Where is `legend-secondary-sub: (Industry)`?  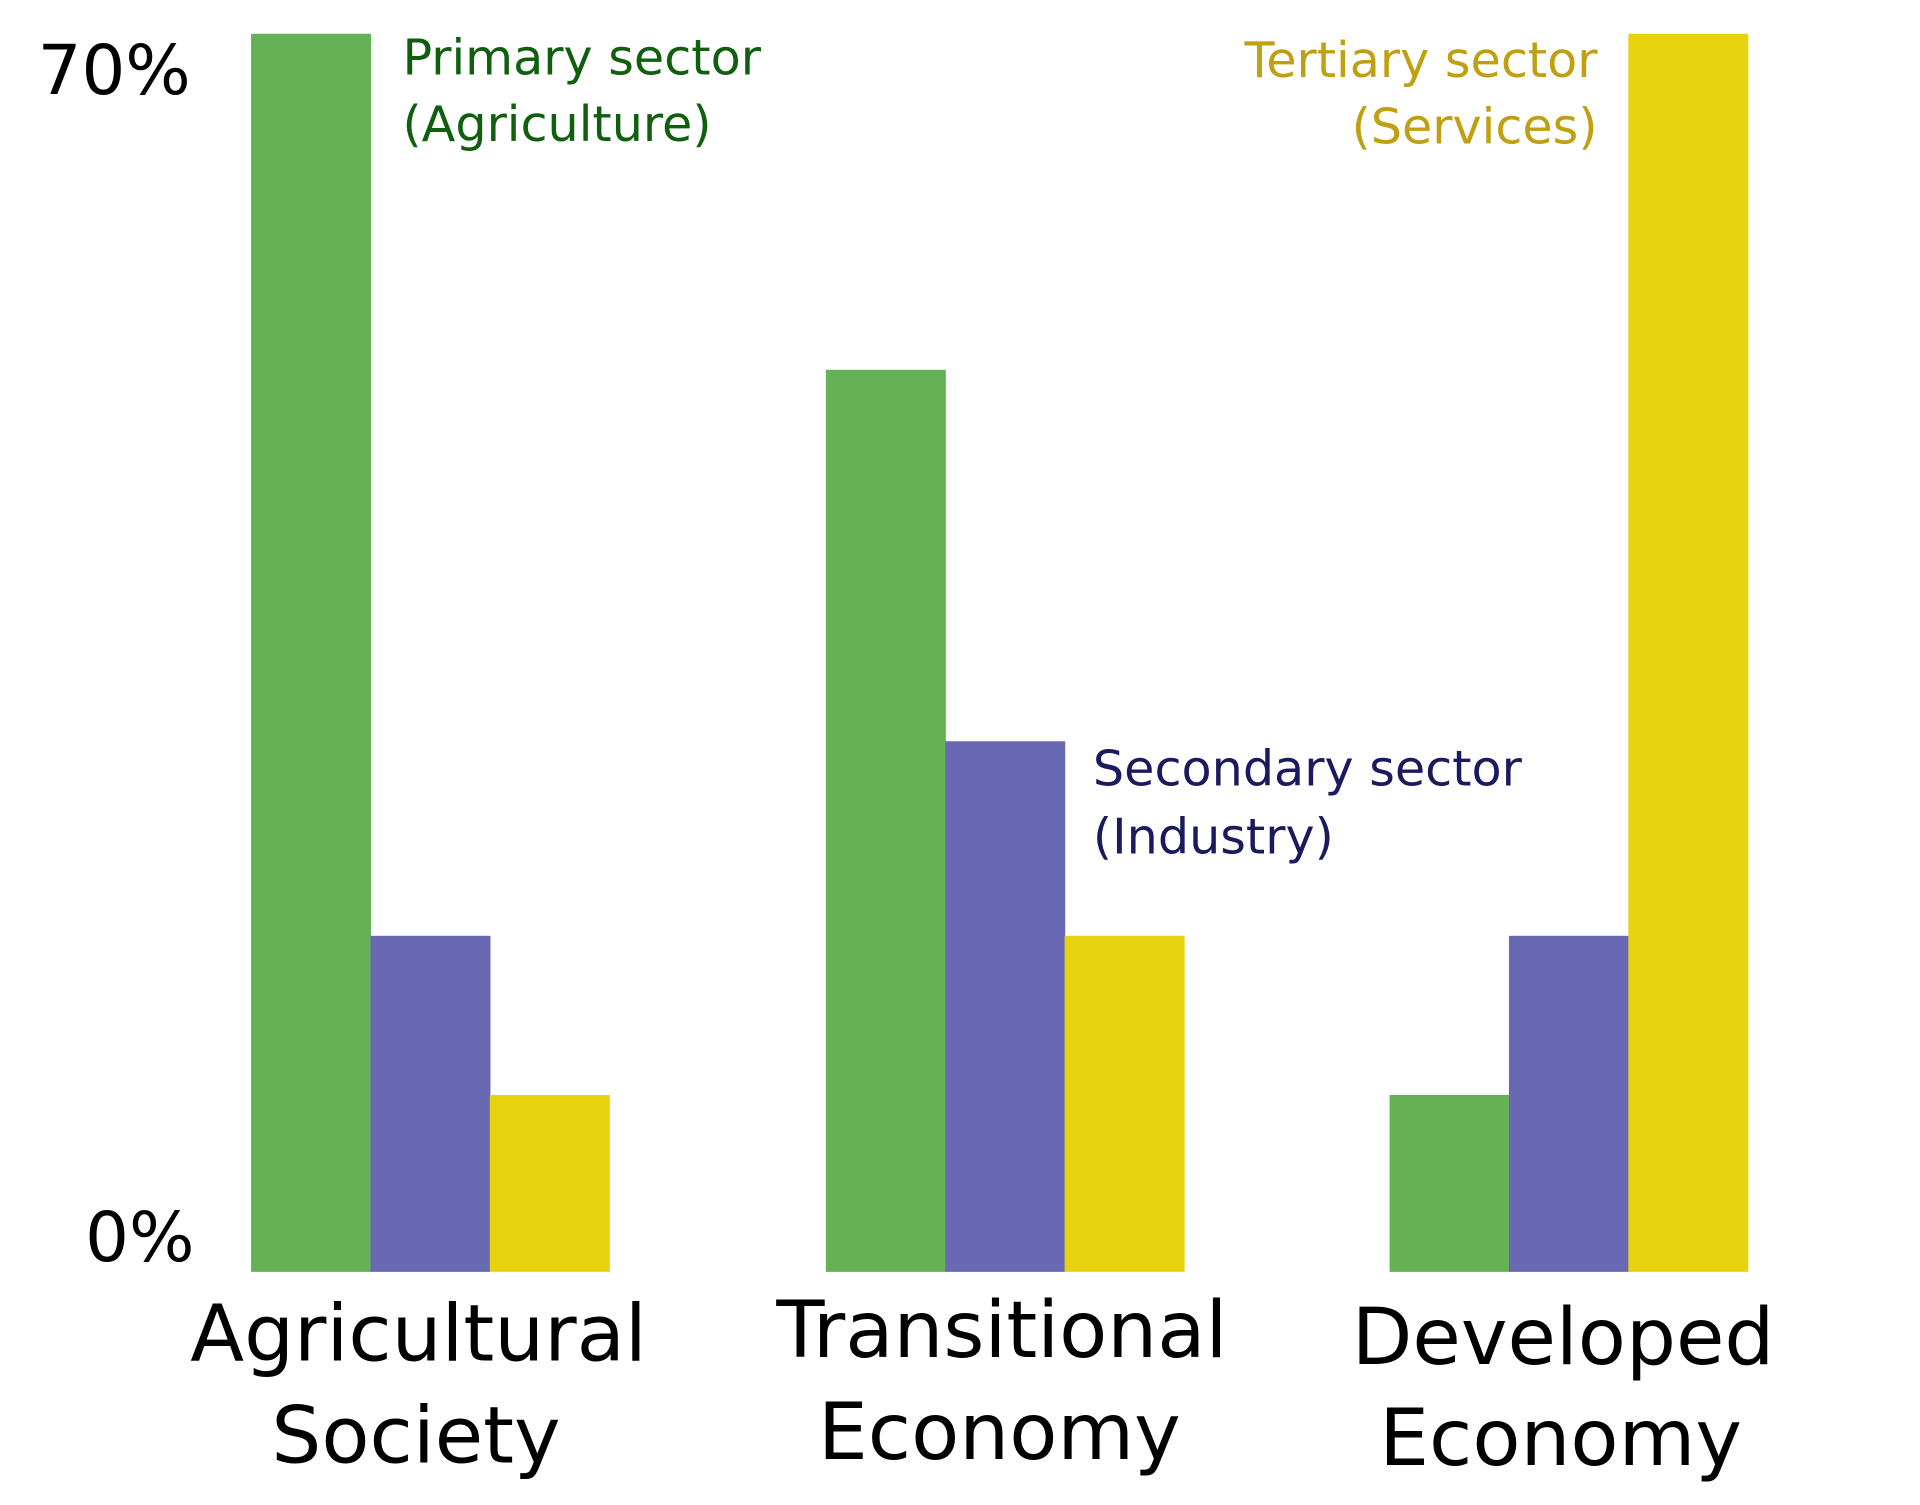
legend-secondary-sub: (Industry) is located at coordinates (1213, 836).